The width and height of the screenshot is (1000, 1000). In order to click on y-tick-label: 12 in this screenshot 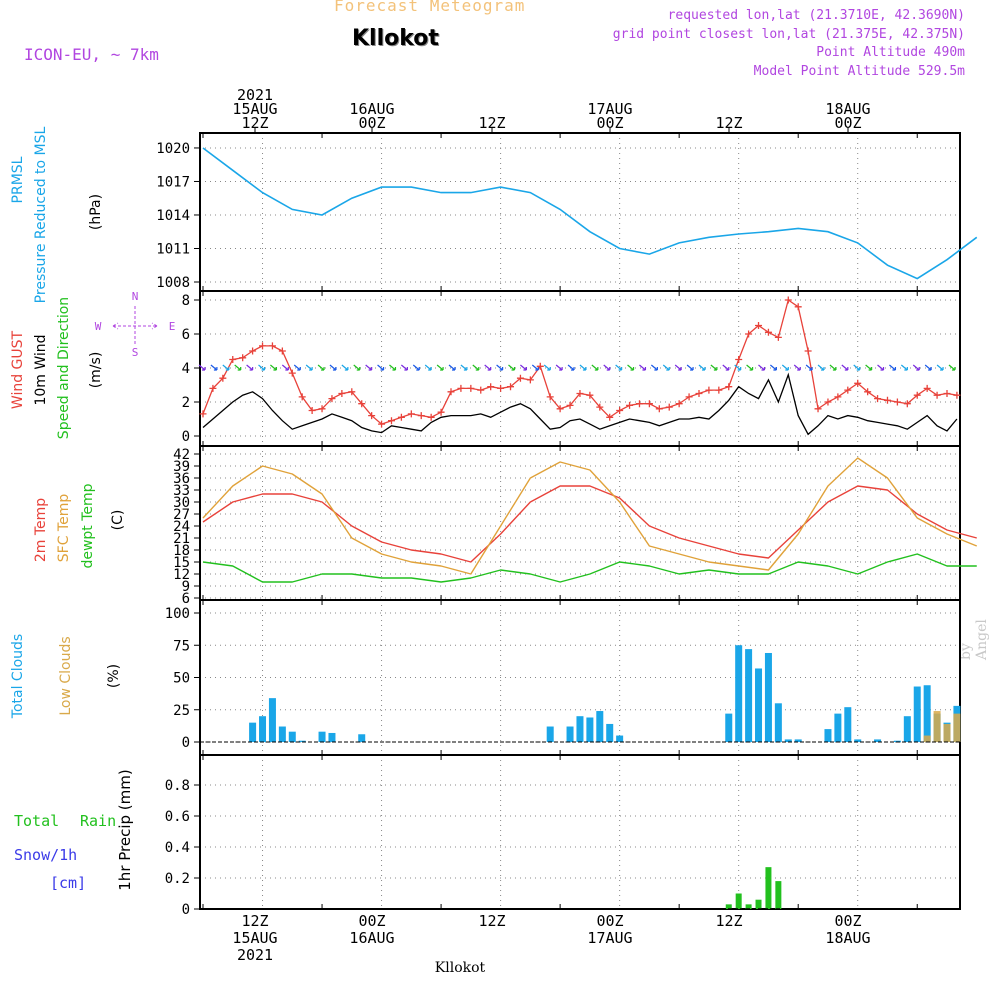, I will do `click(181, 575)`.